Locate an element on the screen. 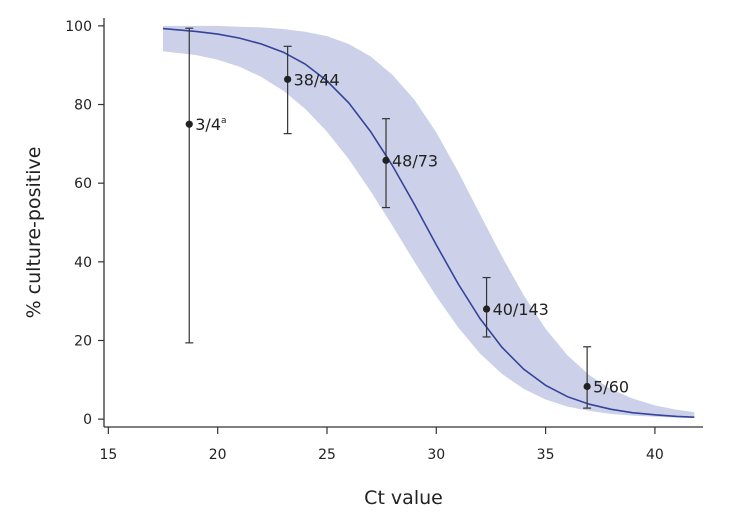 This screenshot has height=528, width=738. point-label: 3/4a is located at coordinates (210, 124).